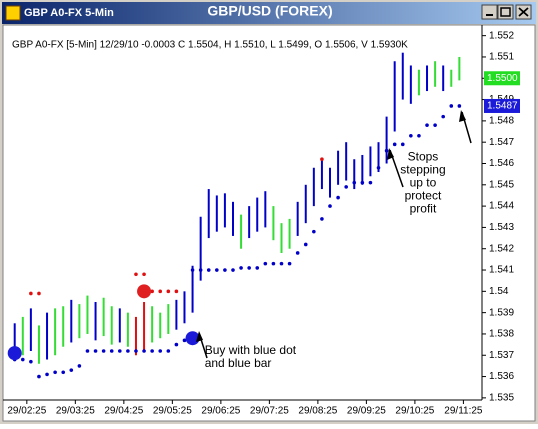  What do you see at coordinates (501, 312) in the screenshot?
I see `y-tick-label: 1.539` at bounding box center [501, 312].